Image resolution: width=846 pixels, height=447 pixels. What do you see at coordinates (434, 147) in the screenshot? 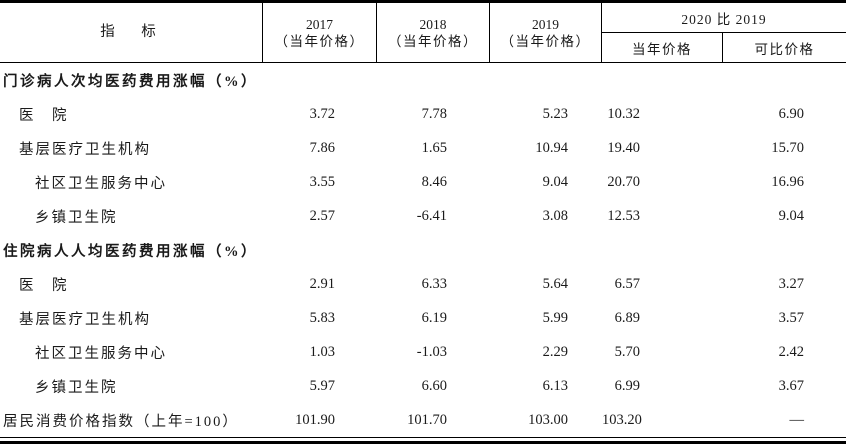
I see `value-cell: 1.65` at bounding box center [434, 147].